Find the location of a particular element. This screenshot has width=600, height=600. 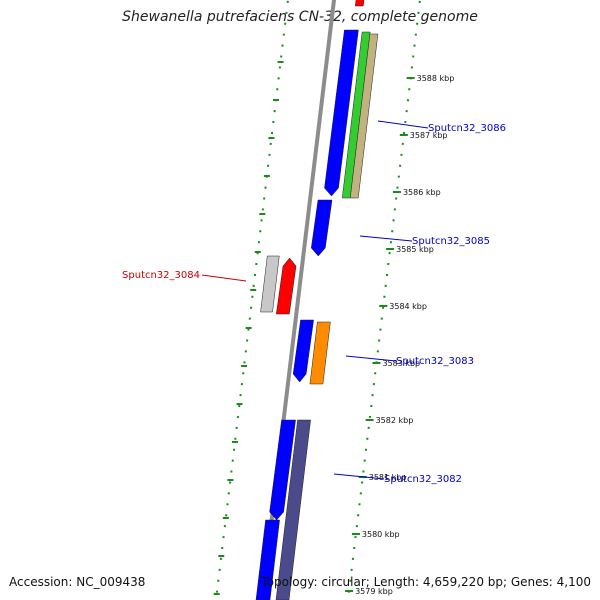

scale-tick-label: 3587 kbp is located at coordinates (429, 135).